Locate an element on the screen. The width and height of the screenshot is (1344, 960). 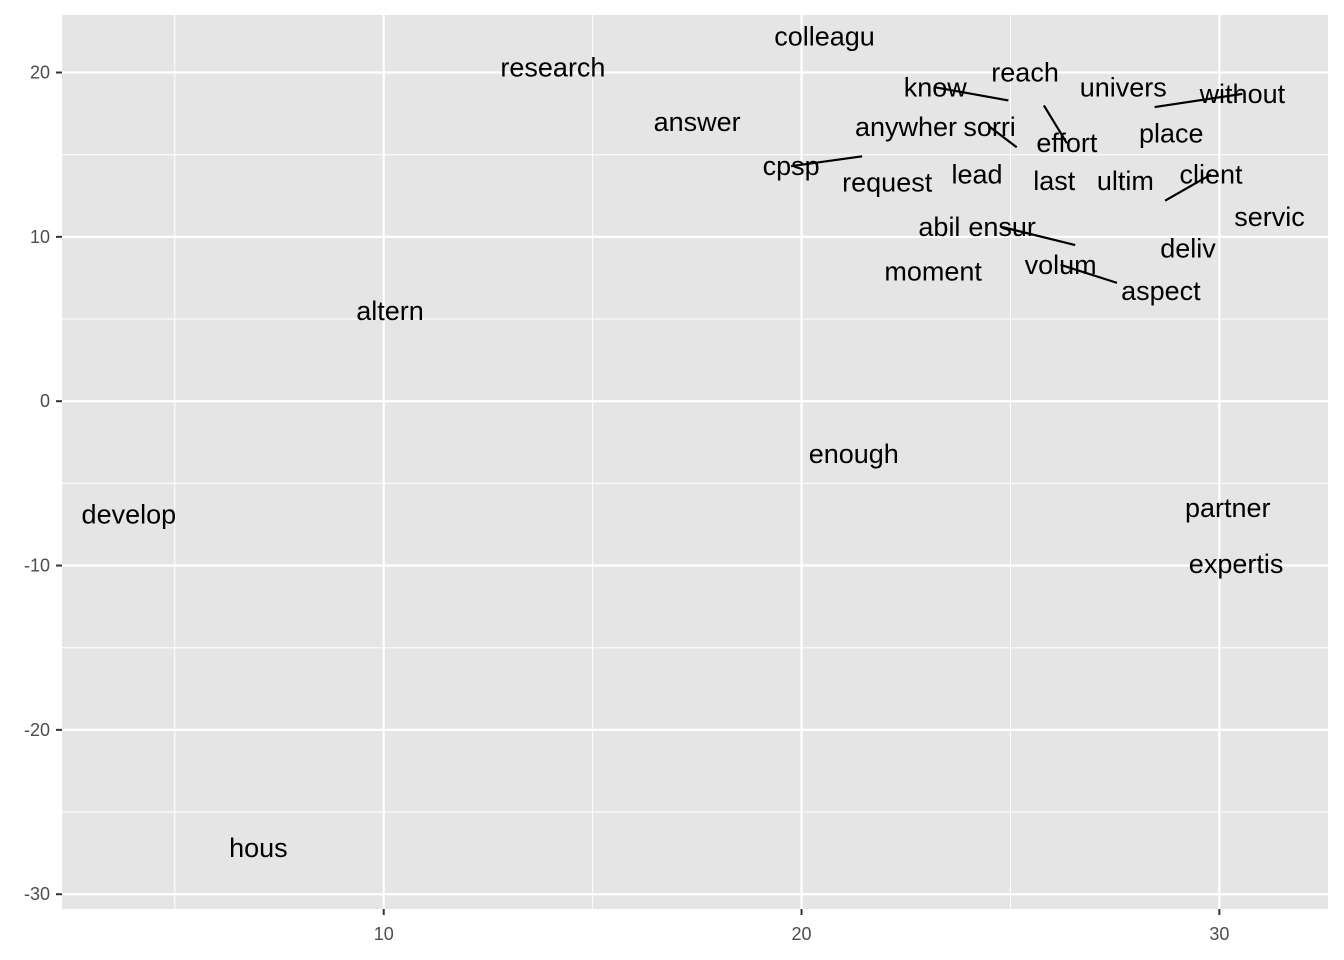
leader-line-sorri is located at coordinates (1003, 137).